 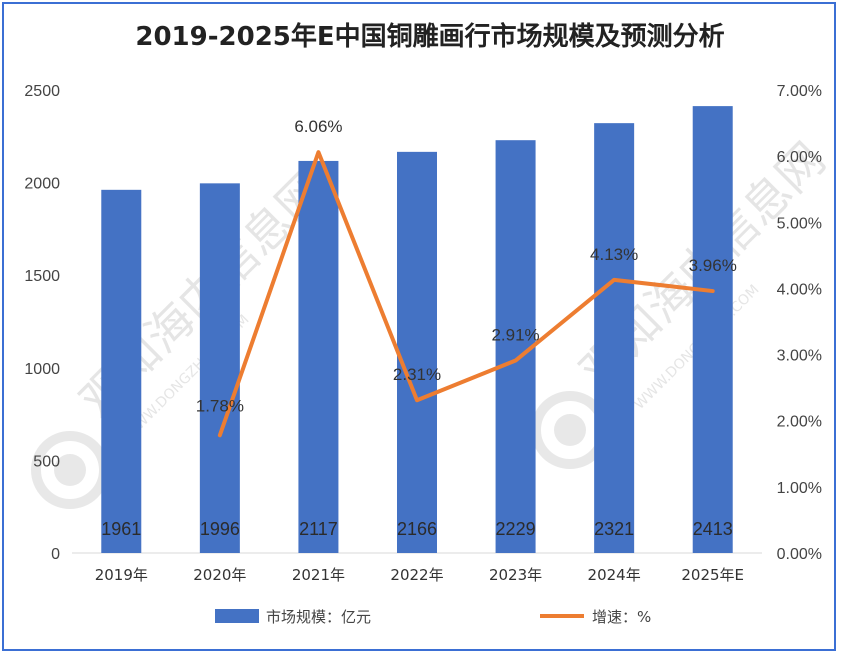 I want to click on y-right-tick: 3.00%, so click(x=799, y=356).